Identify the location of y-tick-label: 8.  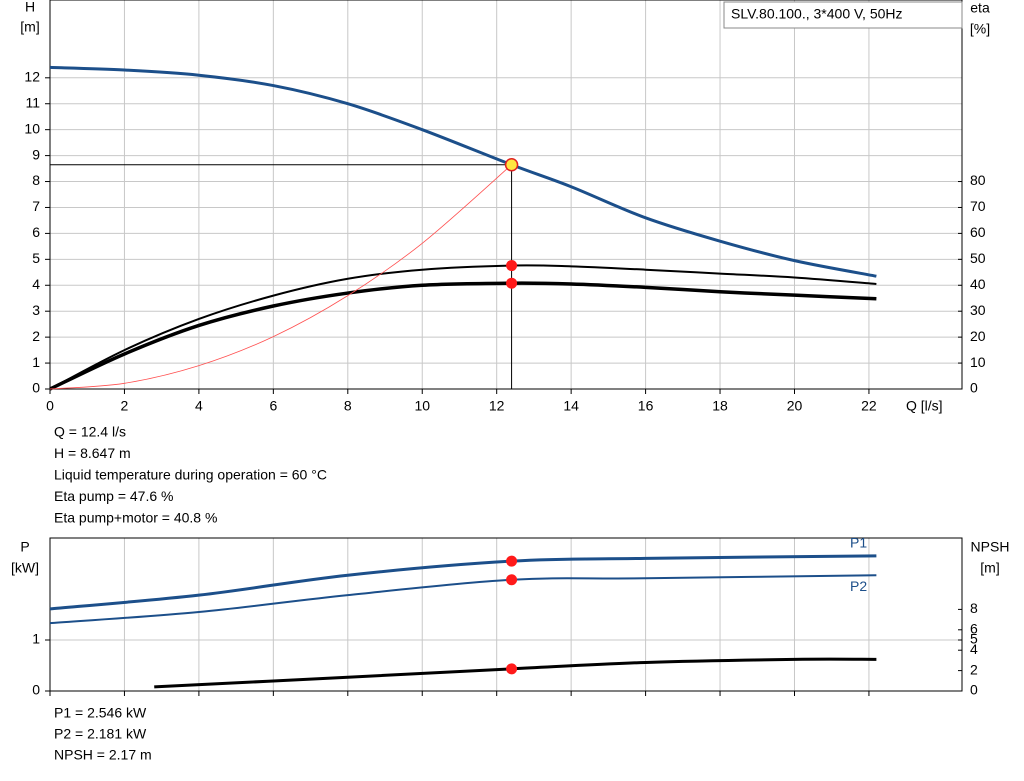
(36, 180).